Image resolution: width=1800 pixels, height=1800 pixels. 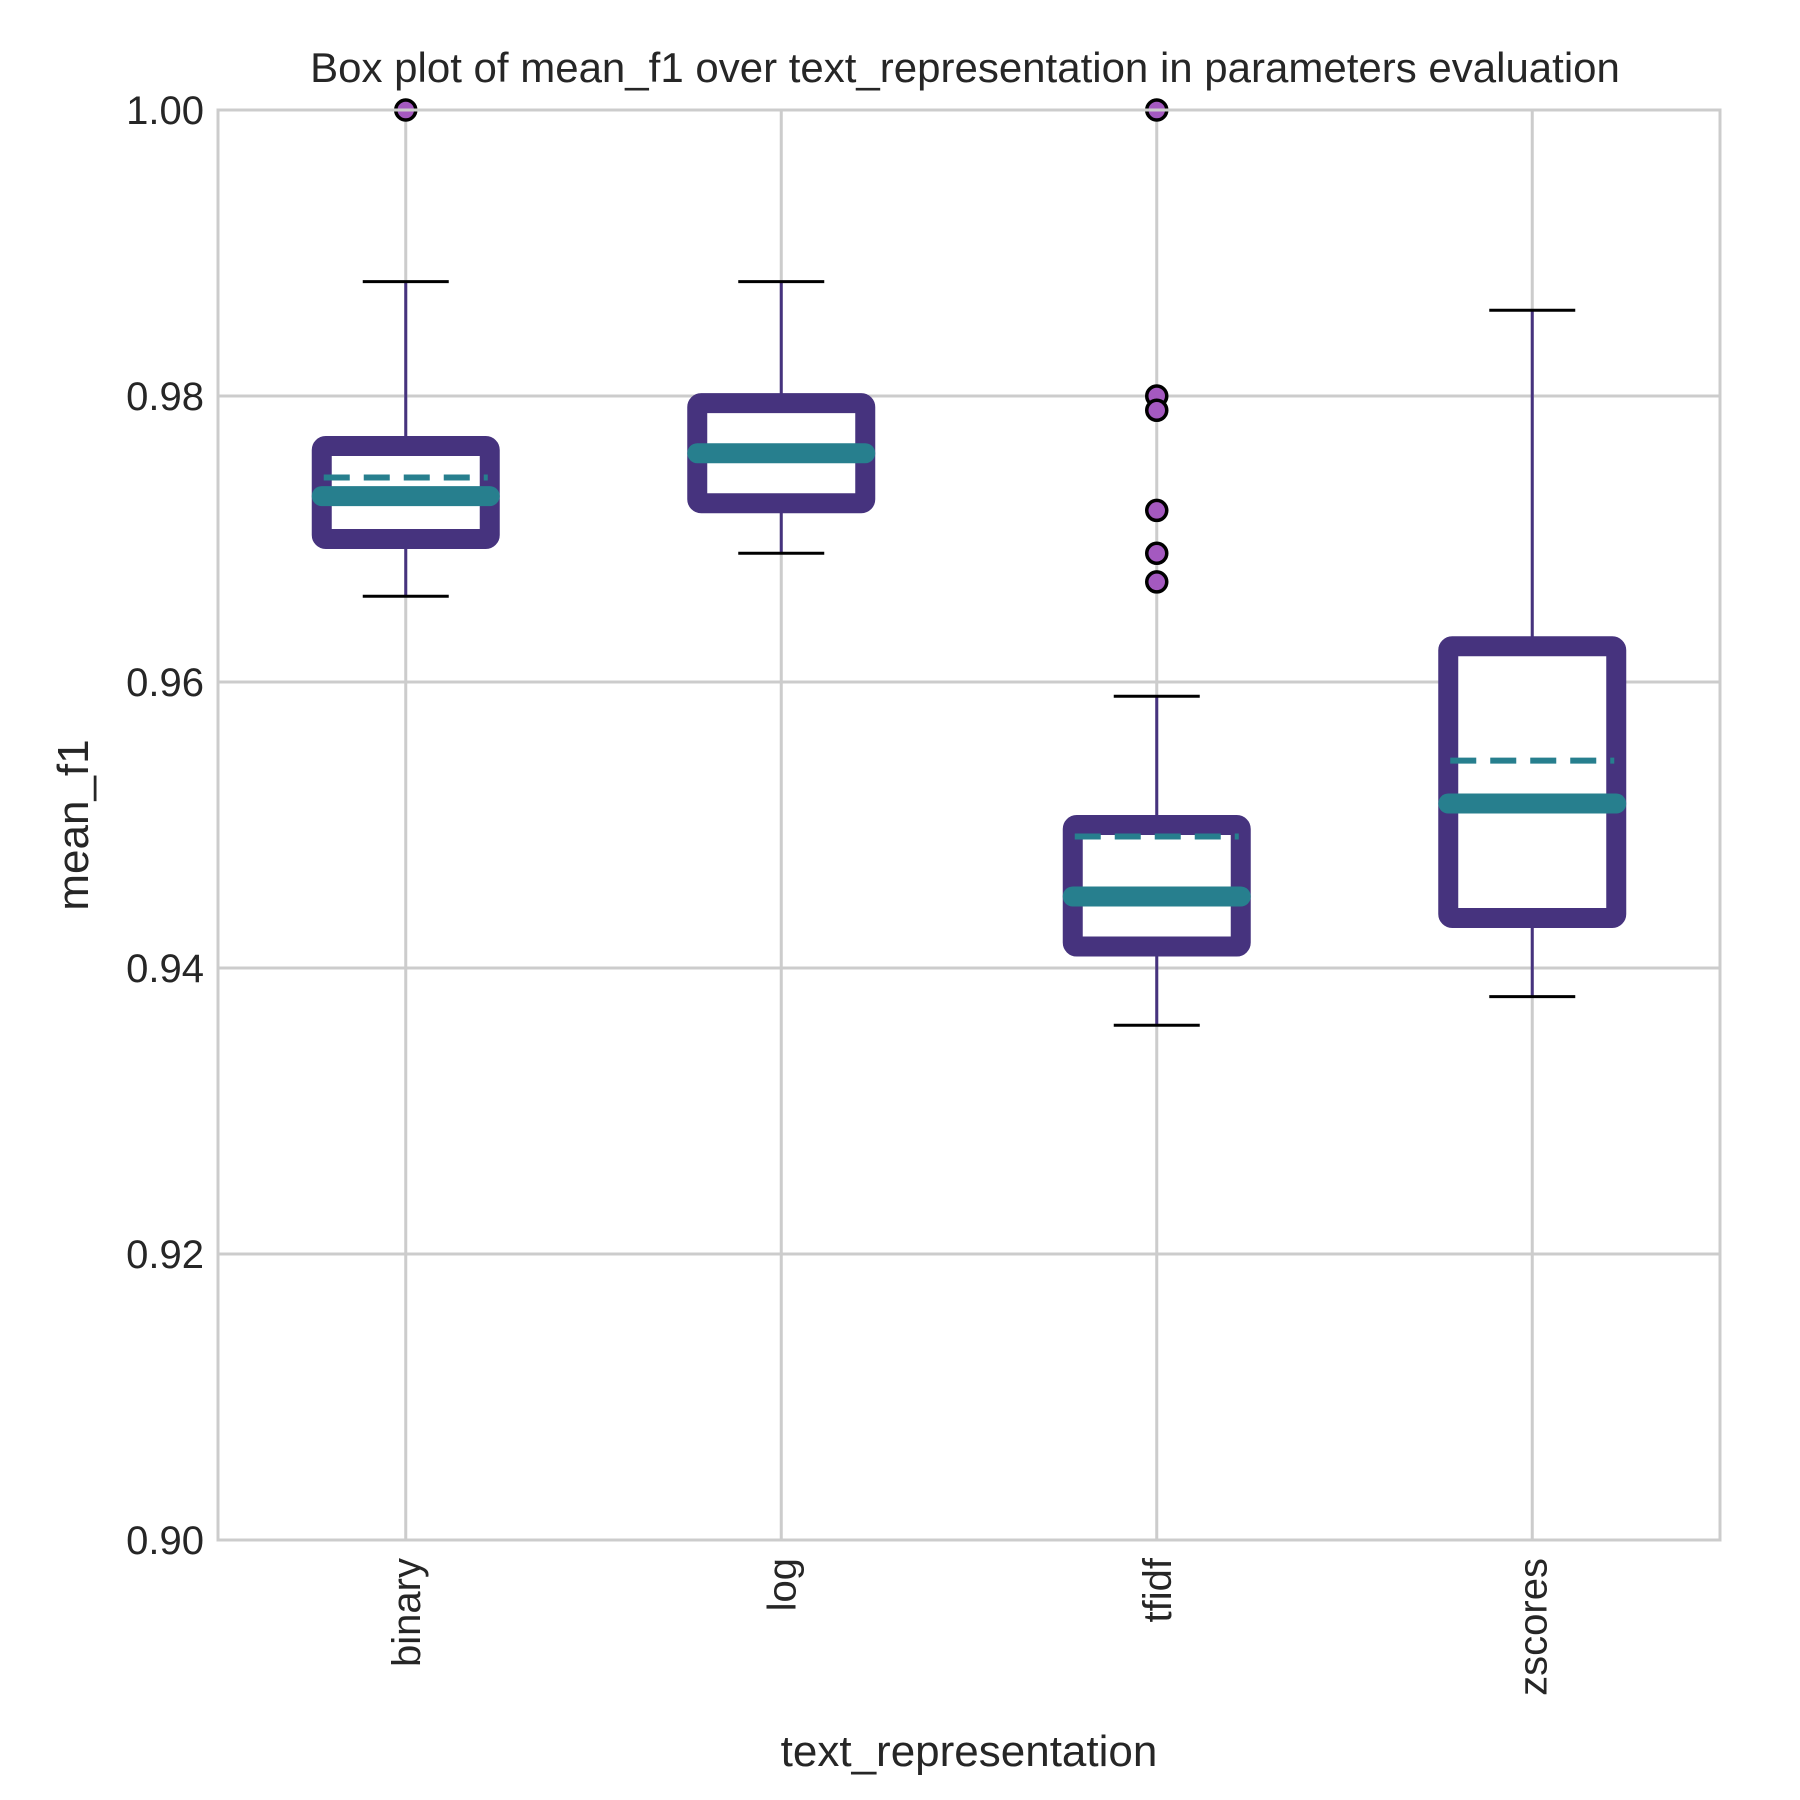 I want to click on box-log, so click(x=781, y=417).